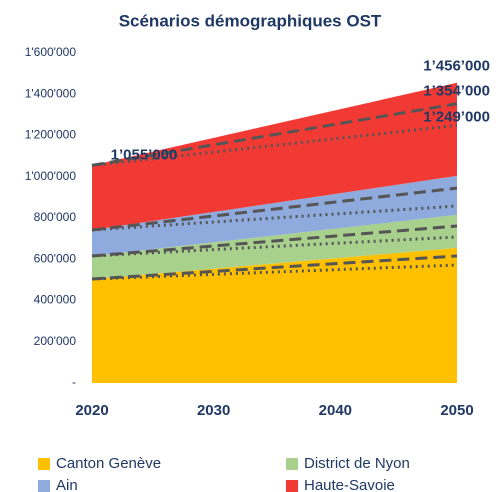  Describe the element at coordinates (55, 217) in the screenshot. I see `y-tick-label: 800'000` at that location.